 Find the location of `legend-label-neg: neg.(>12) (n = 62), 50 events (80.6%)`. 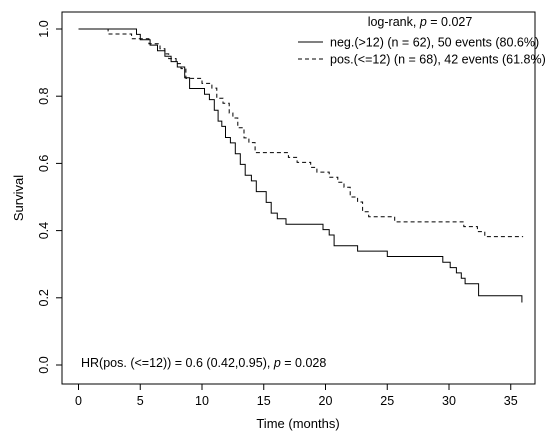

legend-label-neg: neg.(>12) (n = 62), 50 events (80.6%) is located at coordinates (434, 43).